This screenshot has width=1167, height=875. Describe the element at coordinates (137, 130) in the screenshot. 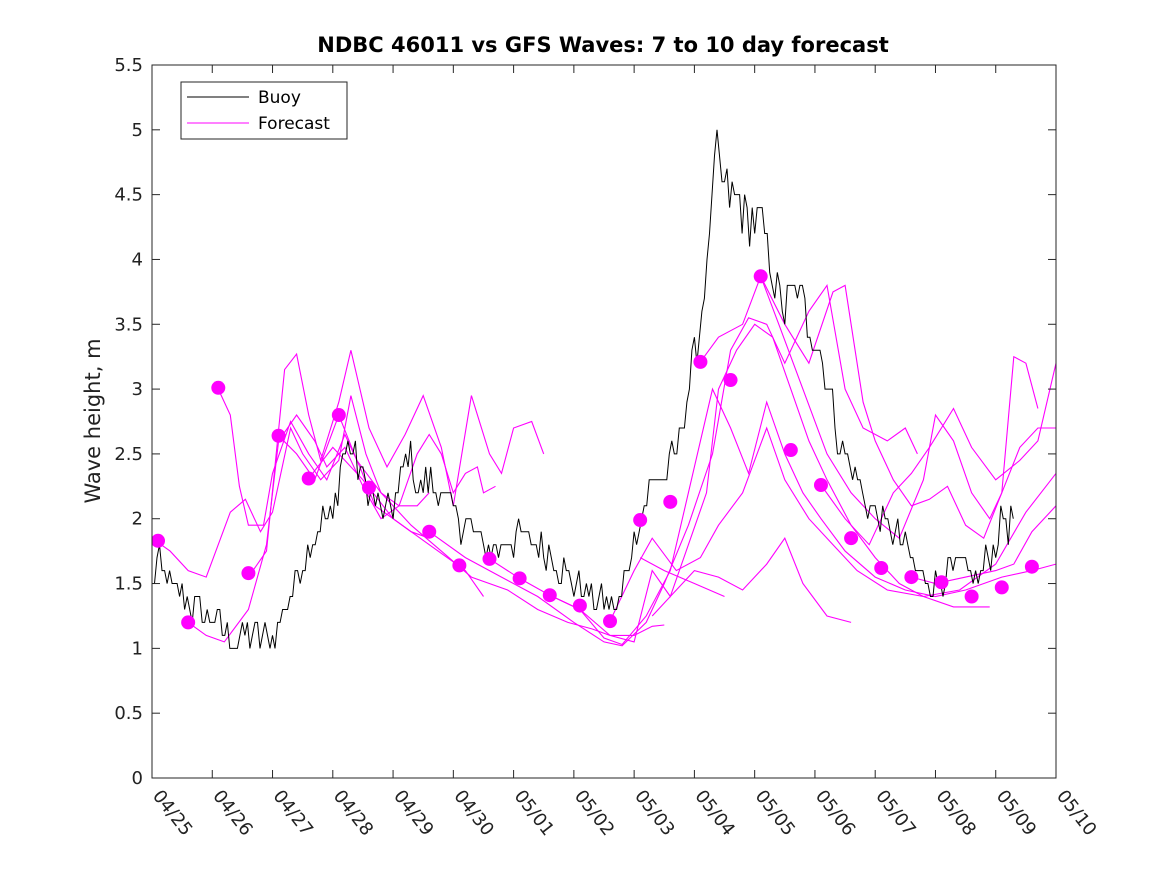

I see `y-tick-label: 5` at that location.